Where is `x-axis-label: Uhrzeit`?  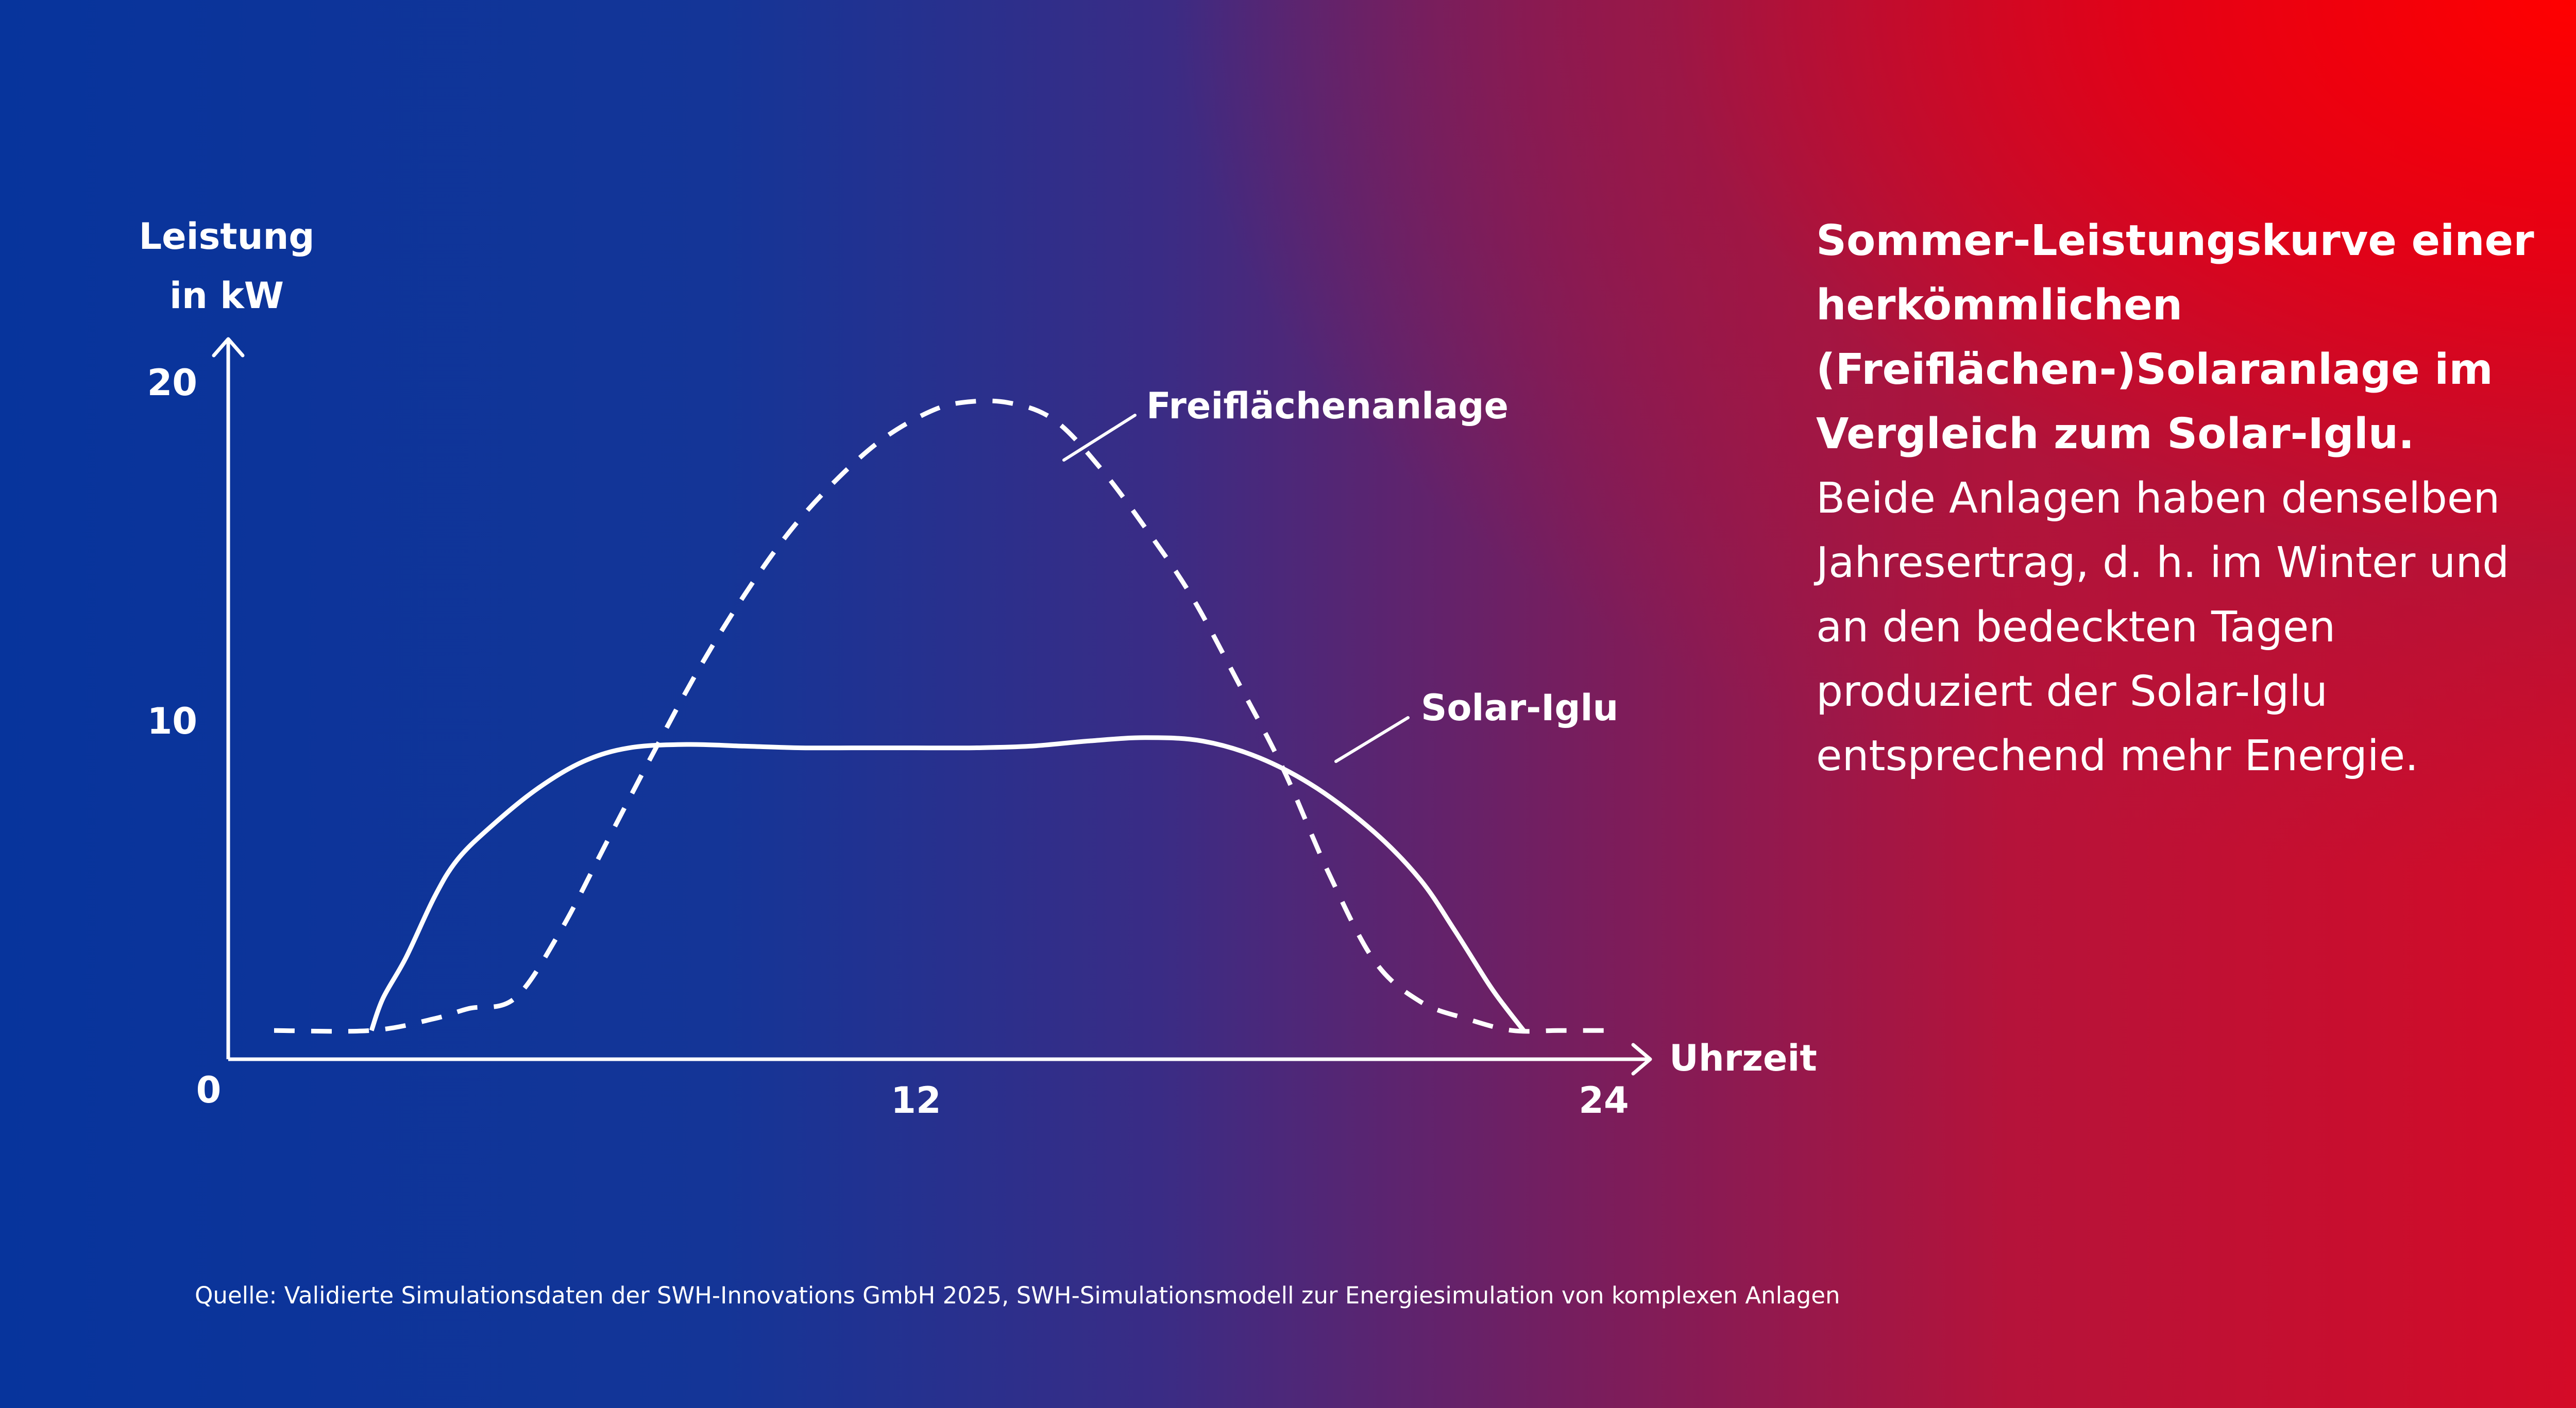
x-axis-label: Uhrzeit is located at coordinates (1743, 1058).